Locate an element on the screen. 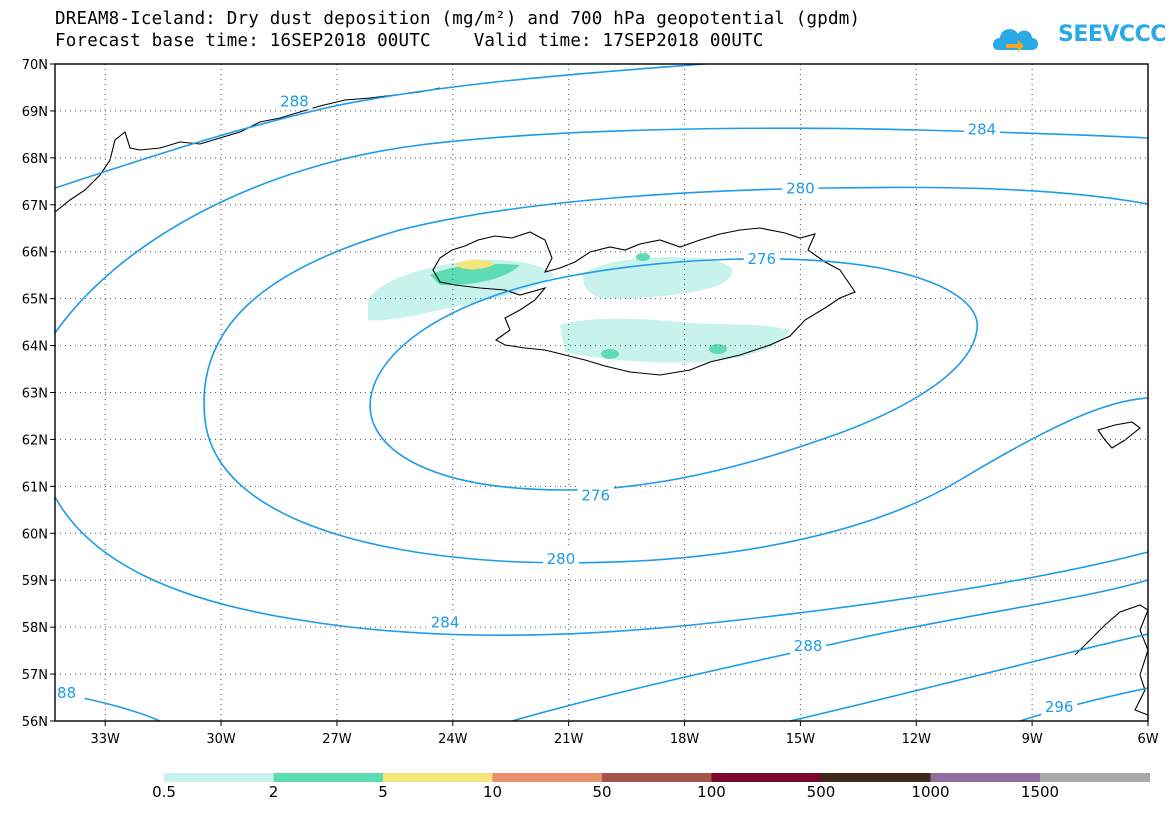  lat-label: 56N is located at coordinates (35, 722).